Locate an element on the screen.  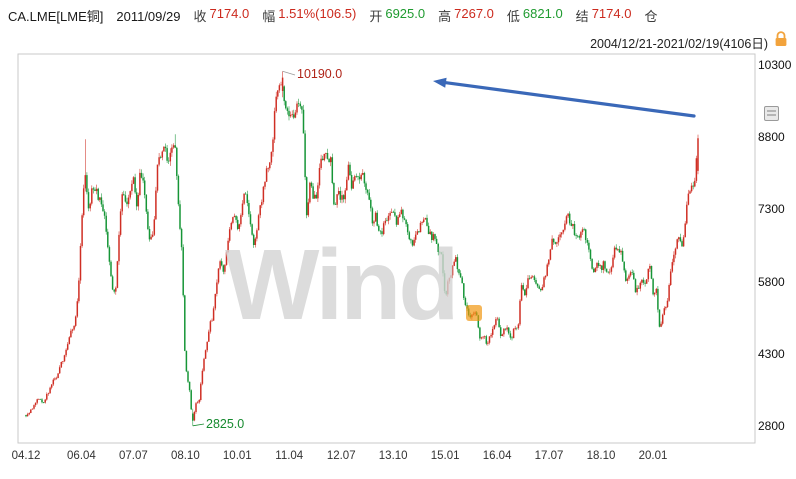
quote-field-value: 6821.0 is located at coordinates (542, 13).